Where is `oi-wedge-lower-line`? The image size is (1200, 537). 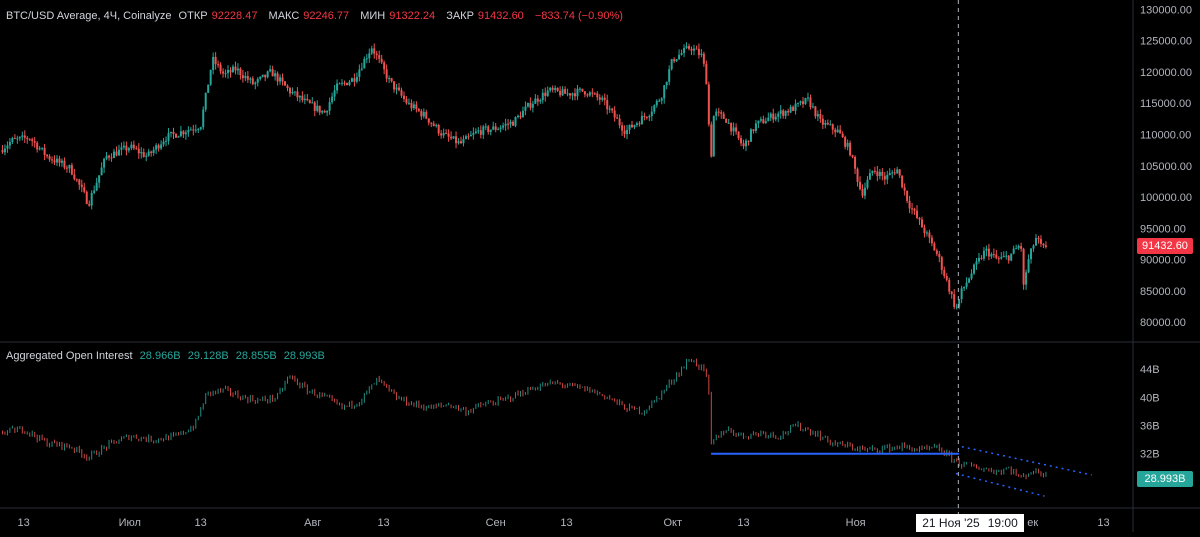 oi-wedge-lower-line is located at coordinates (1000, 484).